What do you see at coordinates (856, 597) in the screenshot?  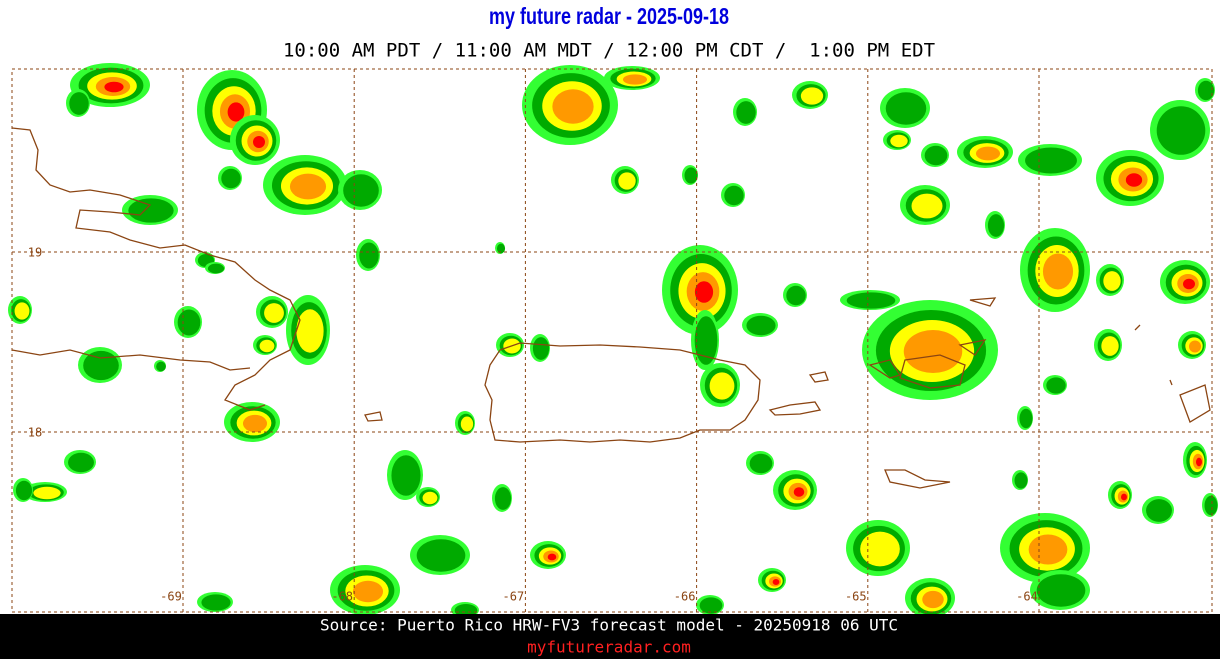 I see `longitude-label: -65` at bounding box center [856, 597].